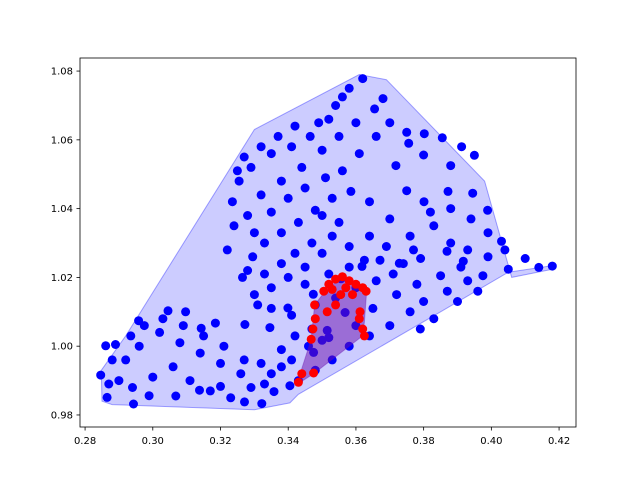  I want to click on y-tick-label: 0.98, so click(62, 415).